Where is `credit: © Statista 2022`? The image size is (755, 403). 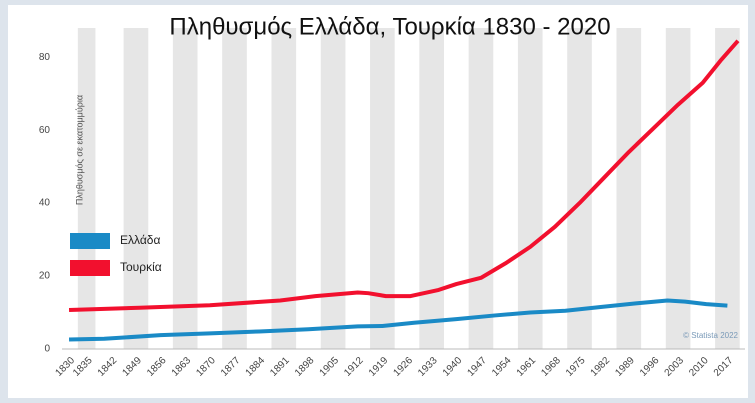
credit: © Statista 2022 is located at coordinates (710, 335).